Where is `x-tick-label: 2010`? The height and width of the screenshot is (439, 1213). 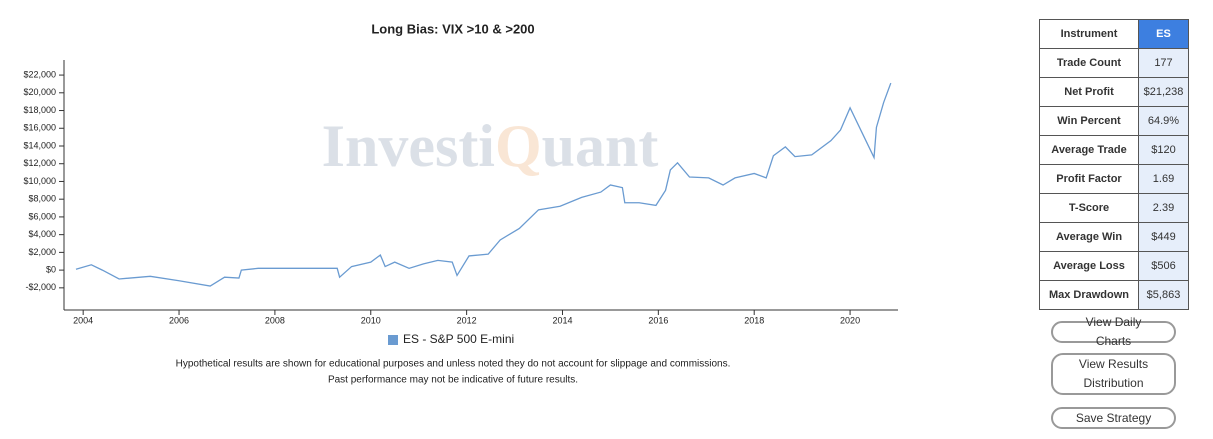 x-tick-label: 2010 is located at coordinates (371, 320).